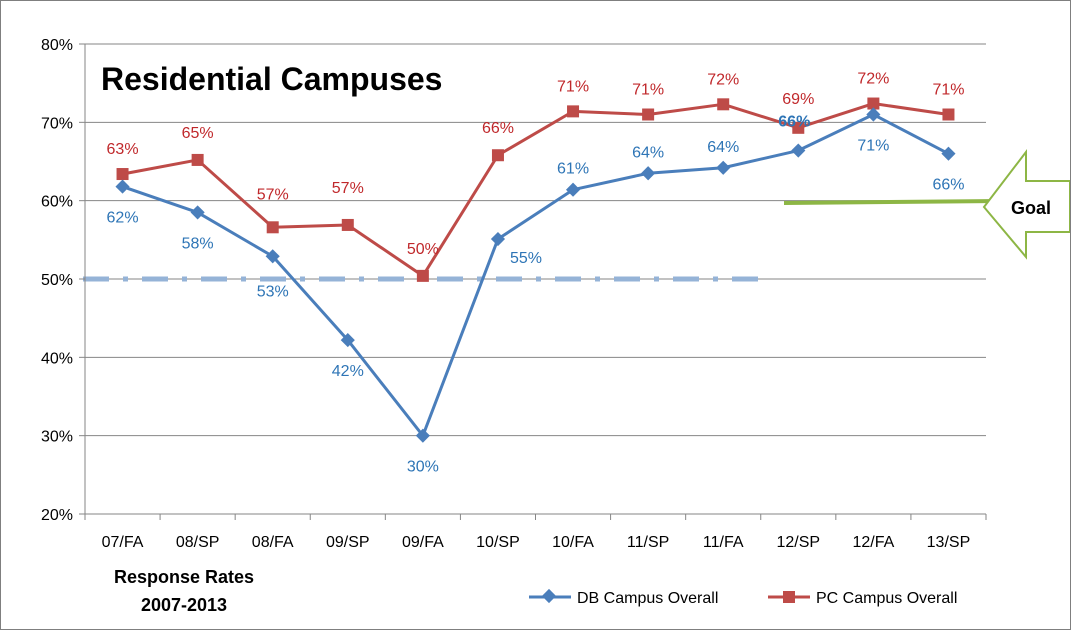 This screenshot has height=630, width=1071. Describe the element at coordinates (423, 467) in the screenshot. I see `data-label-db: 30%` at that location.